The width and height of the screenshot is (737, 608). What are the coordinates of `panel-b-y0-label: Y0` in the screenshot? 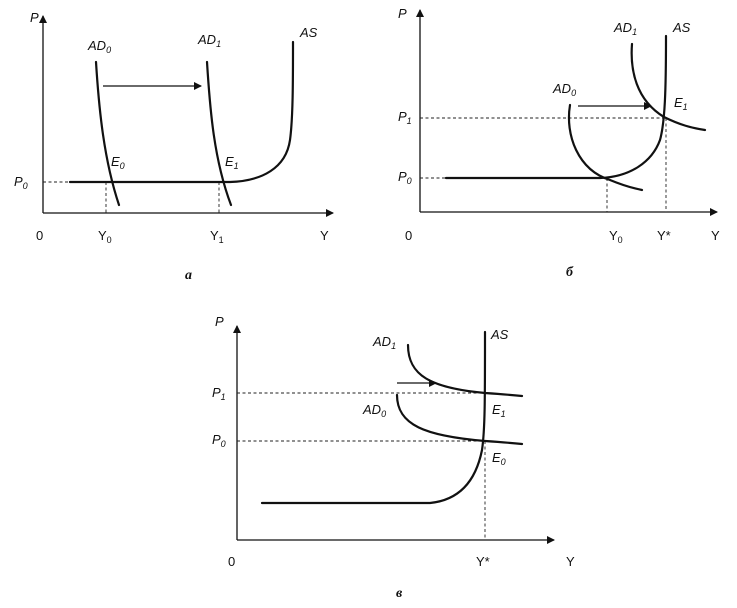 It's located at (616, 236).